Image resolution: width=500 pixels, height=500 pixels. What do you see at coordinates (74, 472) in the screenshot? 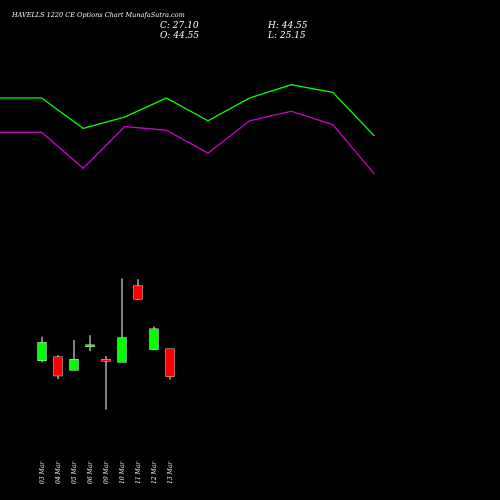
I see `x-tick-label: 05 Mar` at bounding box center [74, 472].